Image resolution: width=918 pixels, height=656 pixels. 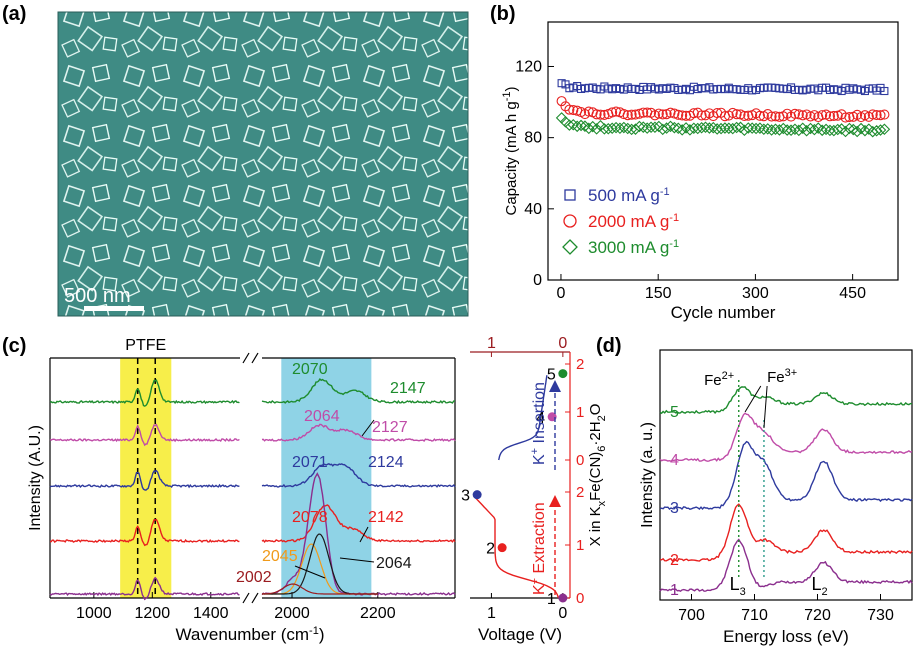 I want to click on state-label: 4, so click(x=540, y=418).